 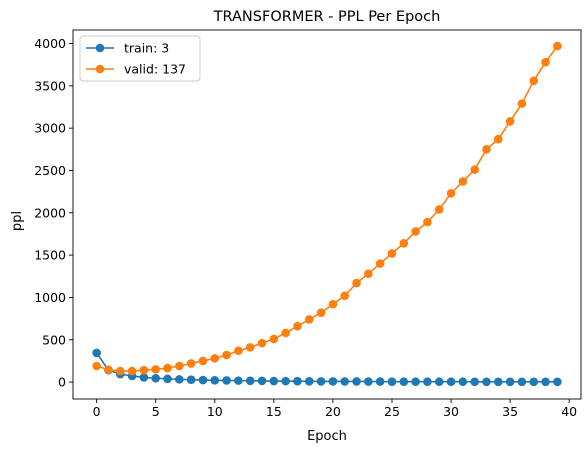 What do you see at coordinates (451, 411) in the screenshot?
I see `x-tick-label: 30` at bounding box center [451, 411].